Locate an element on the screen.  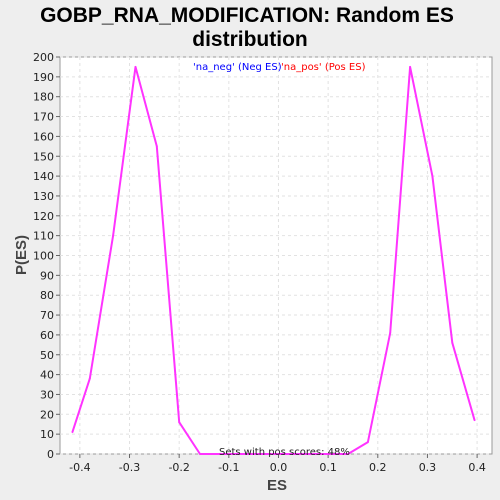
x-axis-ticks: -0.4 -0.3 -0.2 -0.1 0.0 0.1 0.2 0.3 0.4 is located at coordinates (277, 464).